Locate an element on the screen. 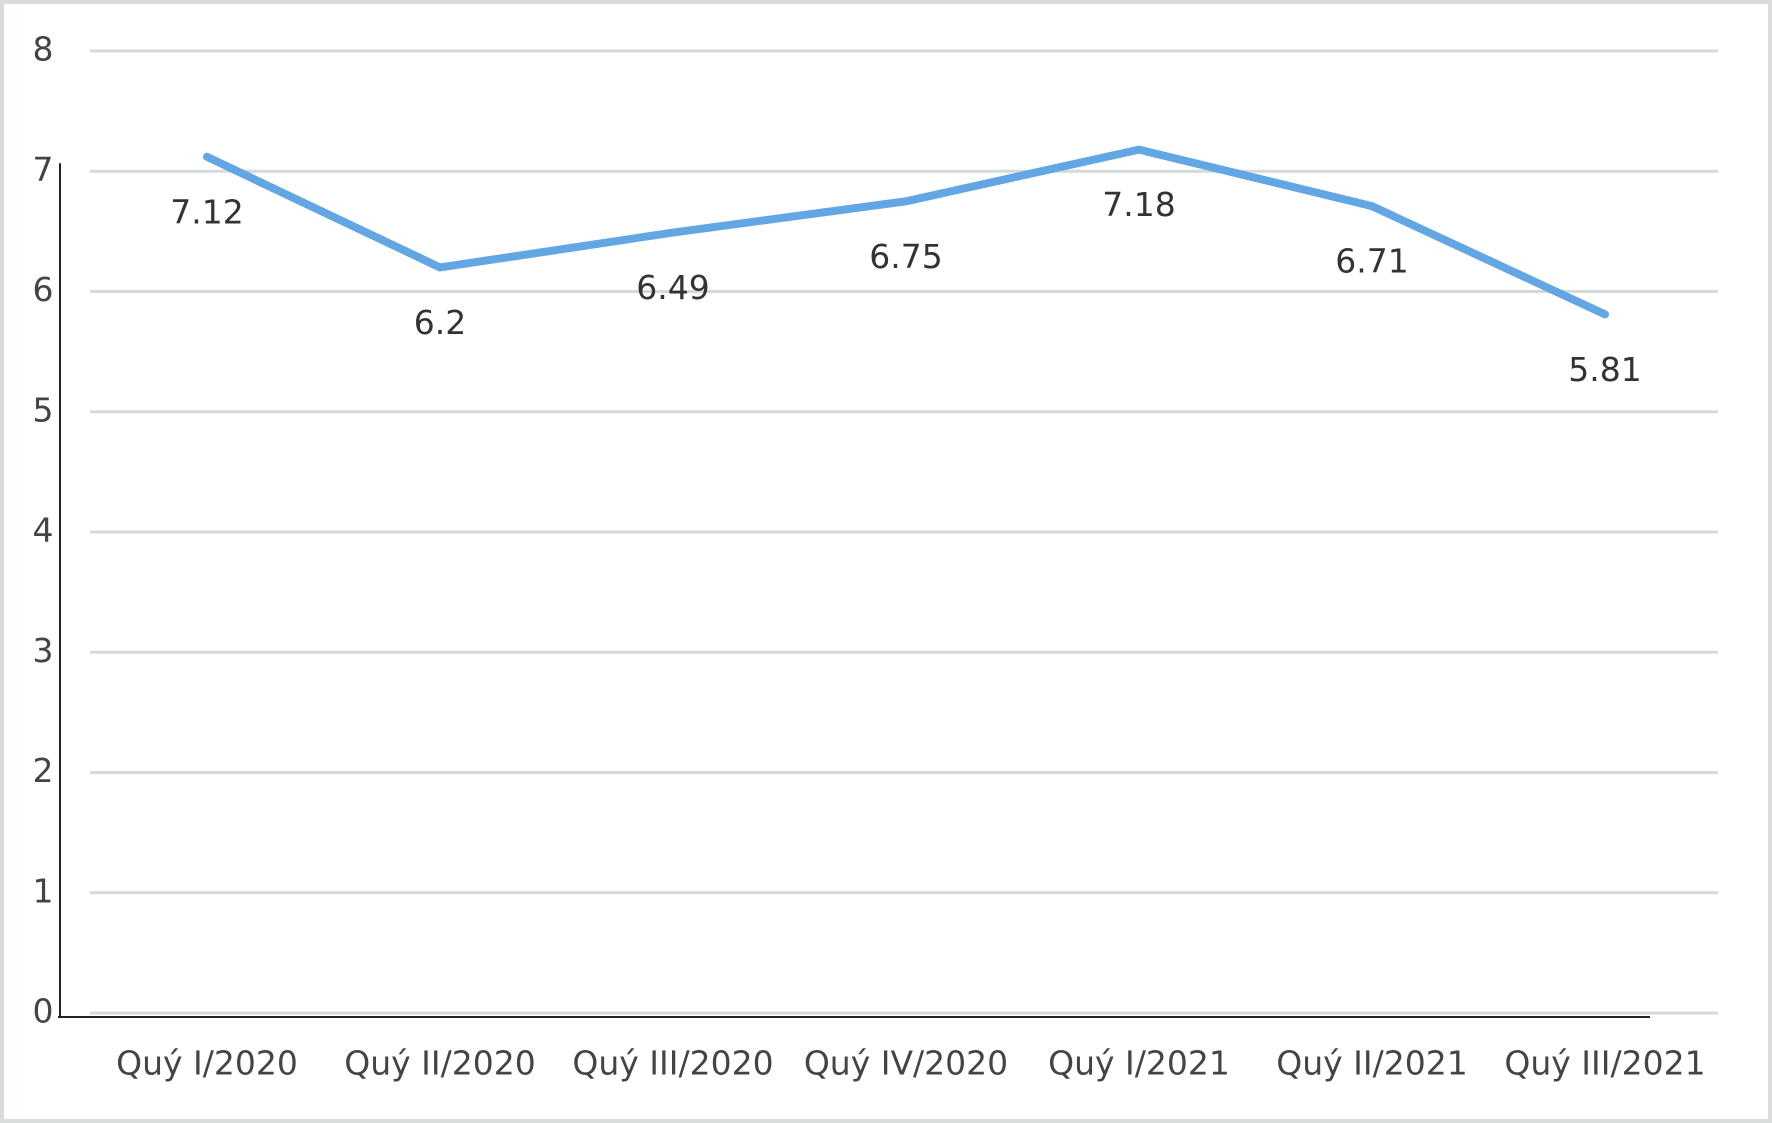 The image size is (1772, 1123). y-tick-label: 1 is located at coordinates (43, 890).